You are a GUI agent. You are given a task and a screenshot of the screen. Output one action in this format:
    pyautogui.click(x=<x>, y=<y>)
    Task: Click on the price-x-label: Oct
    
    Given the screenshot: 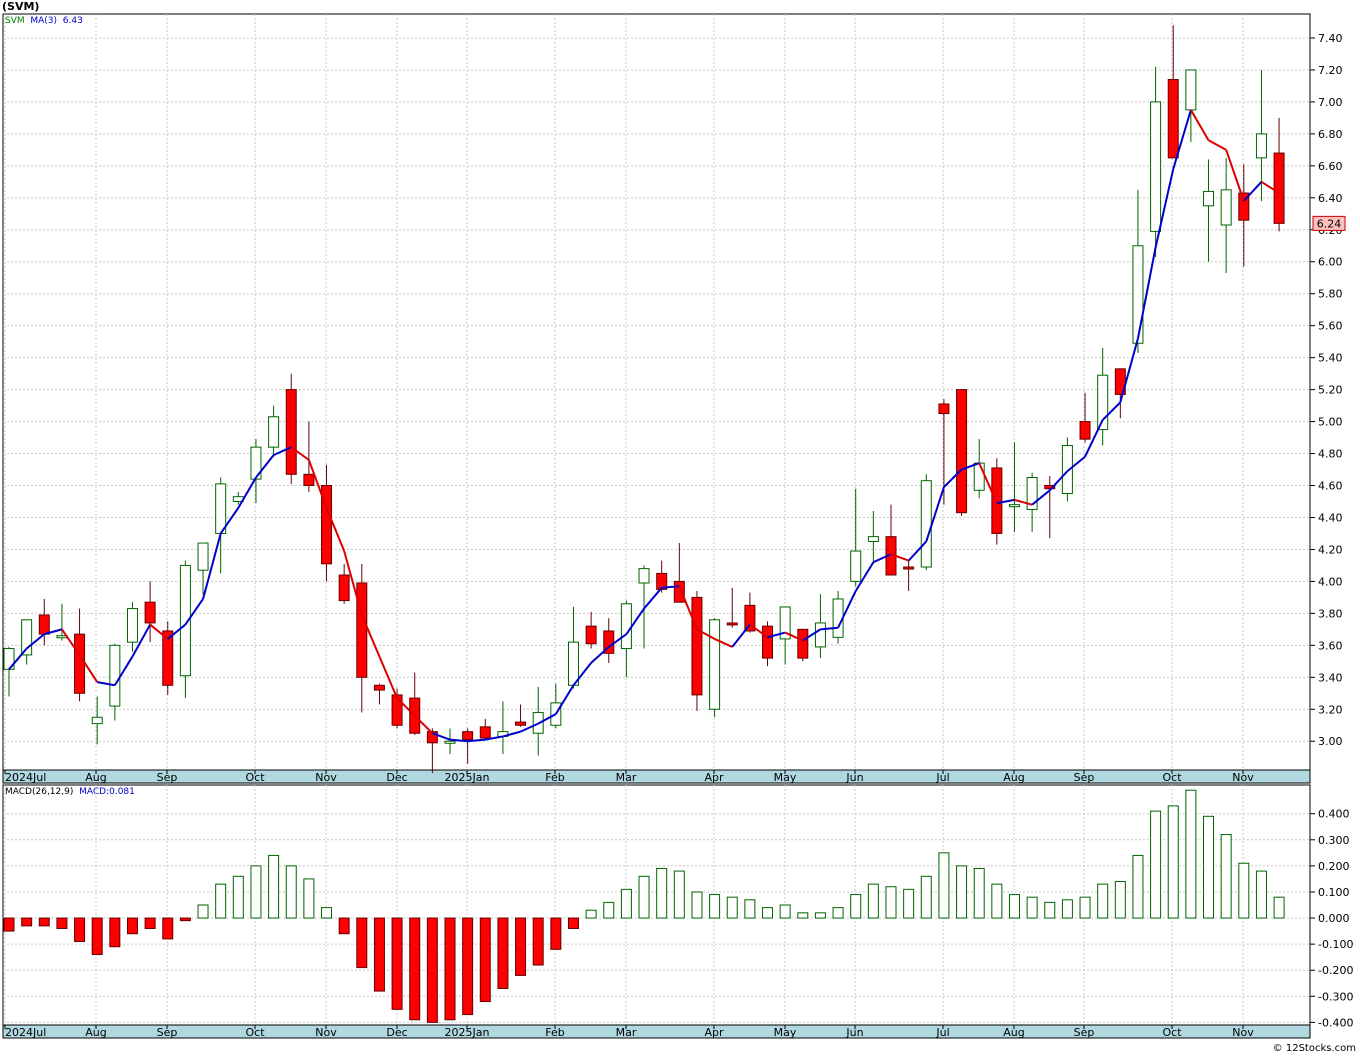 What is the action you would take?
    pyautogui.click(x=255, y=777)
    